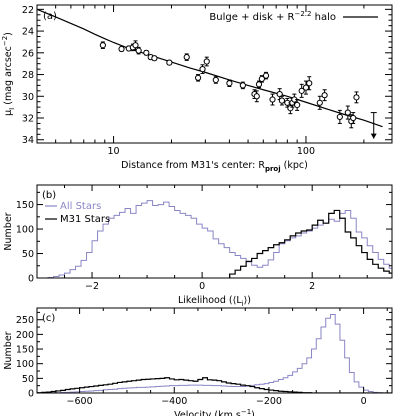  Describe the element at coordinates (28, 32) in the screenshot. I see `y-tick-label: 24` at that location.